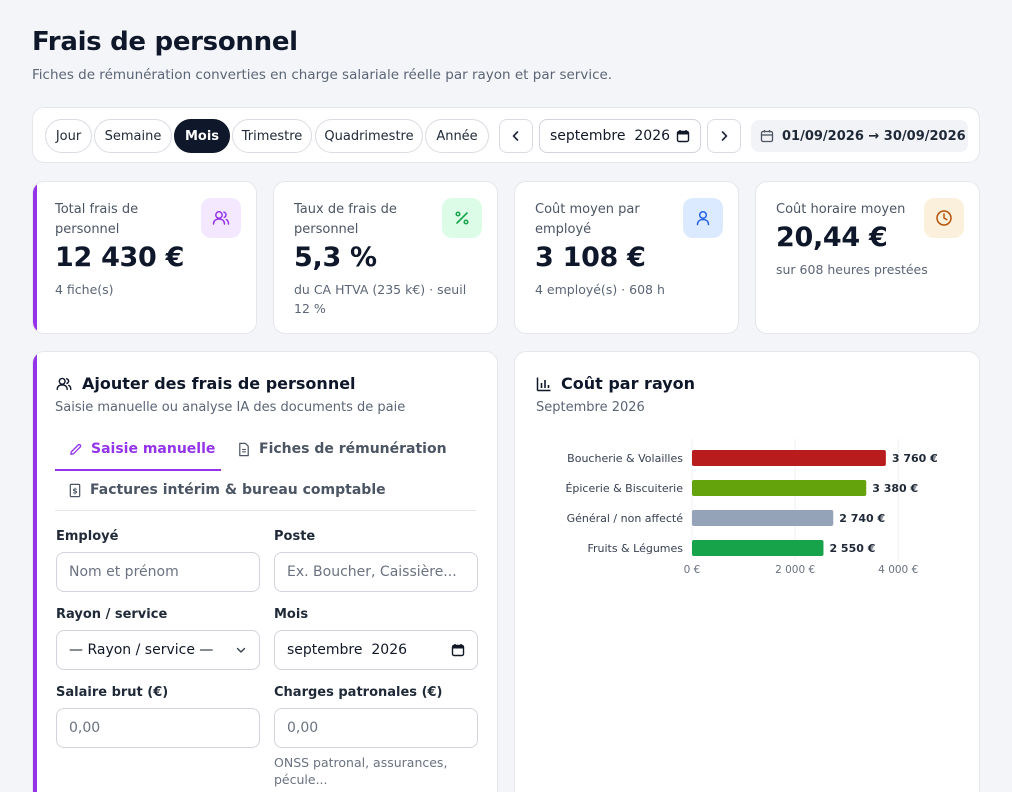 This screenshot has height=792, width=1012. What do you see at coordinates (587, 219) in the screenshot?
I see `kpi-label: Coût moyen par employé` at bounding box center [587, 219].